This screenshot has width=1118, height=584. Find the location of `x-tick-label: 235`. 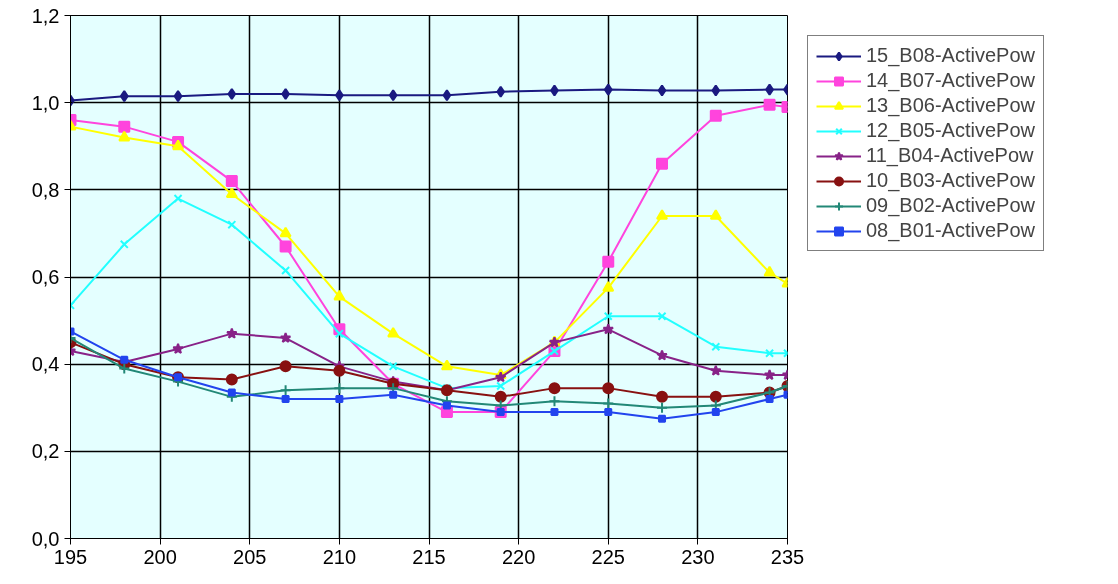

x-tick-label: 235 is located at coordinates (787, 556).